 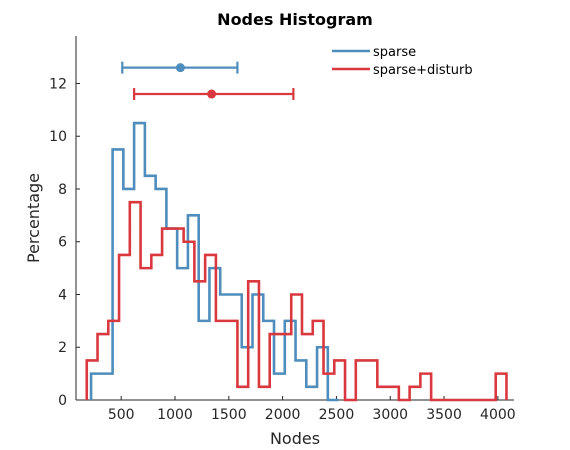 What do you see at coordinates (62, 295) in the screenshot?
I see `y-tick-label: 4` at bounding box center [62, 295].